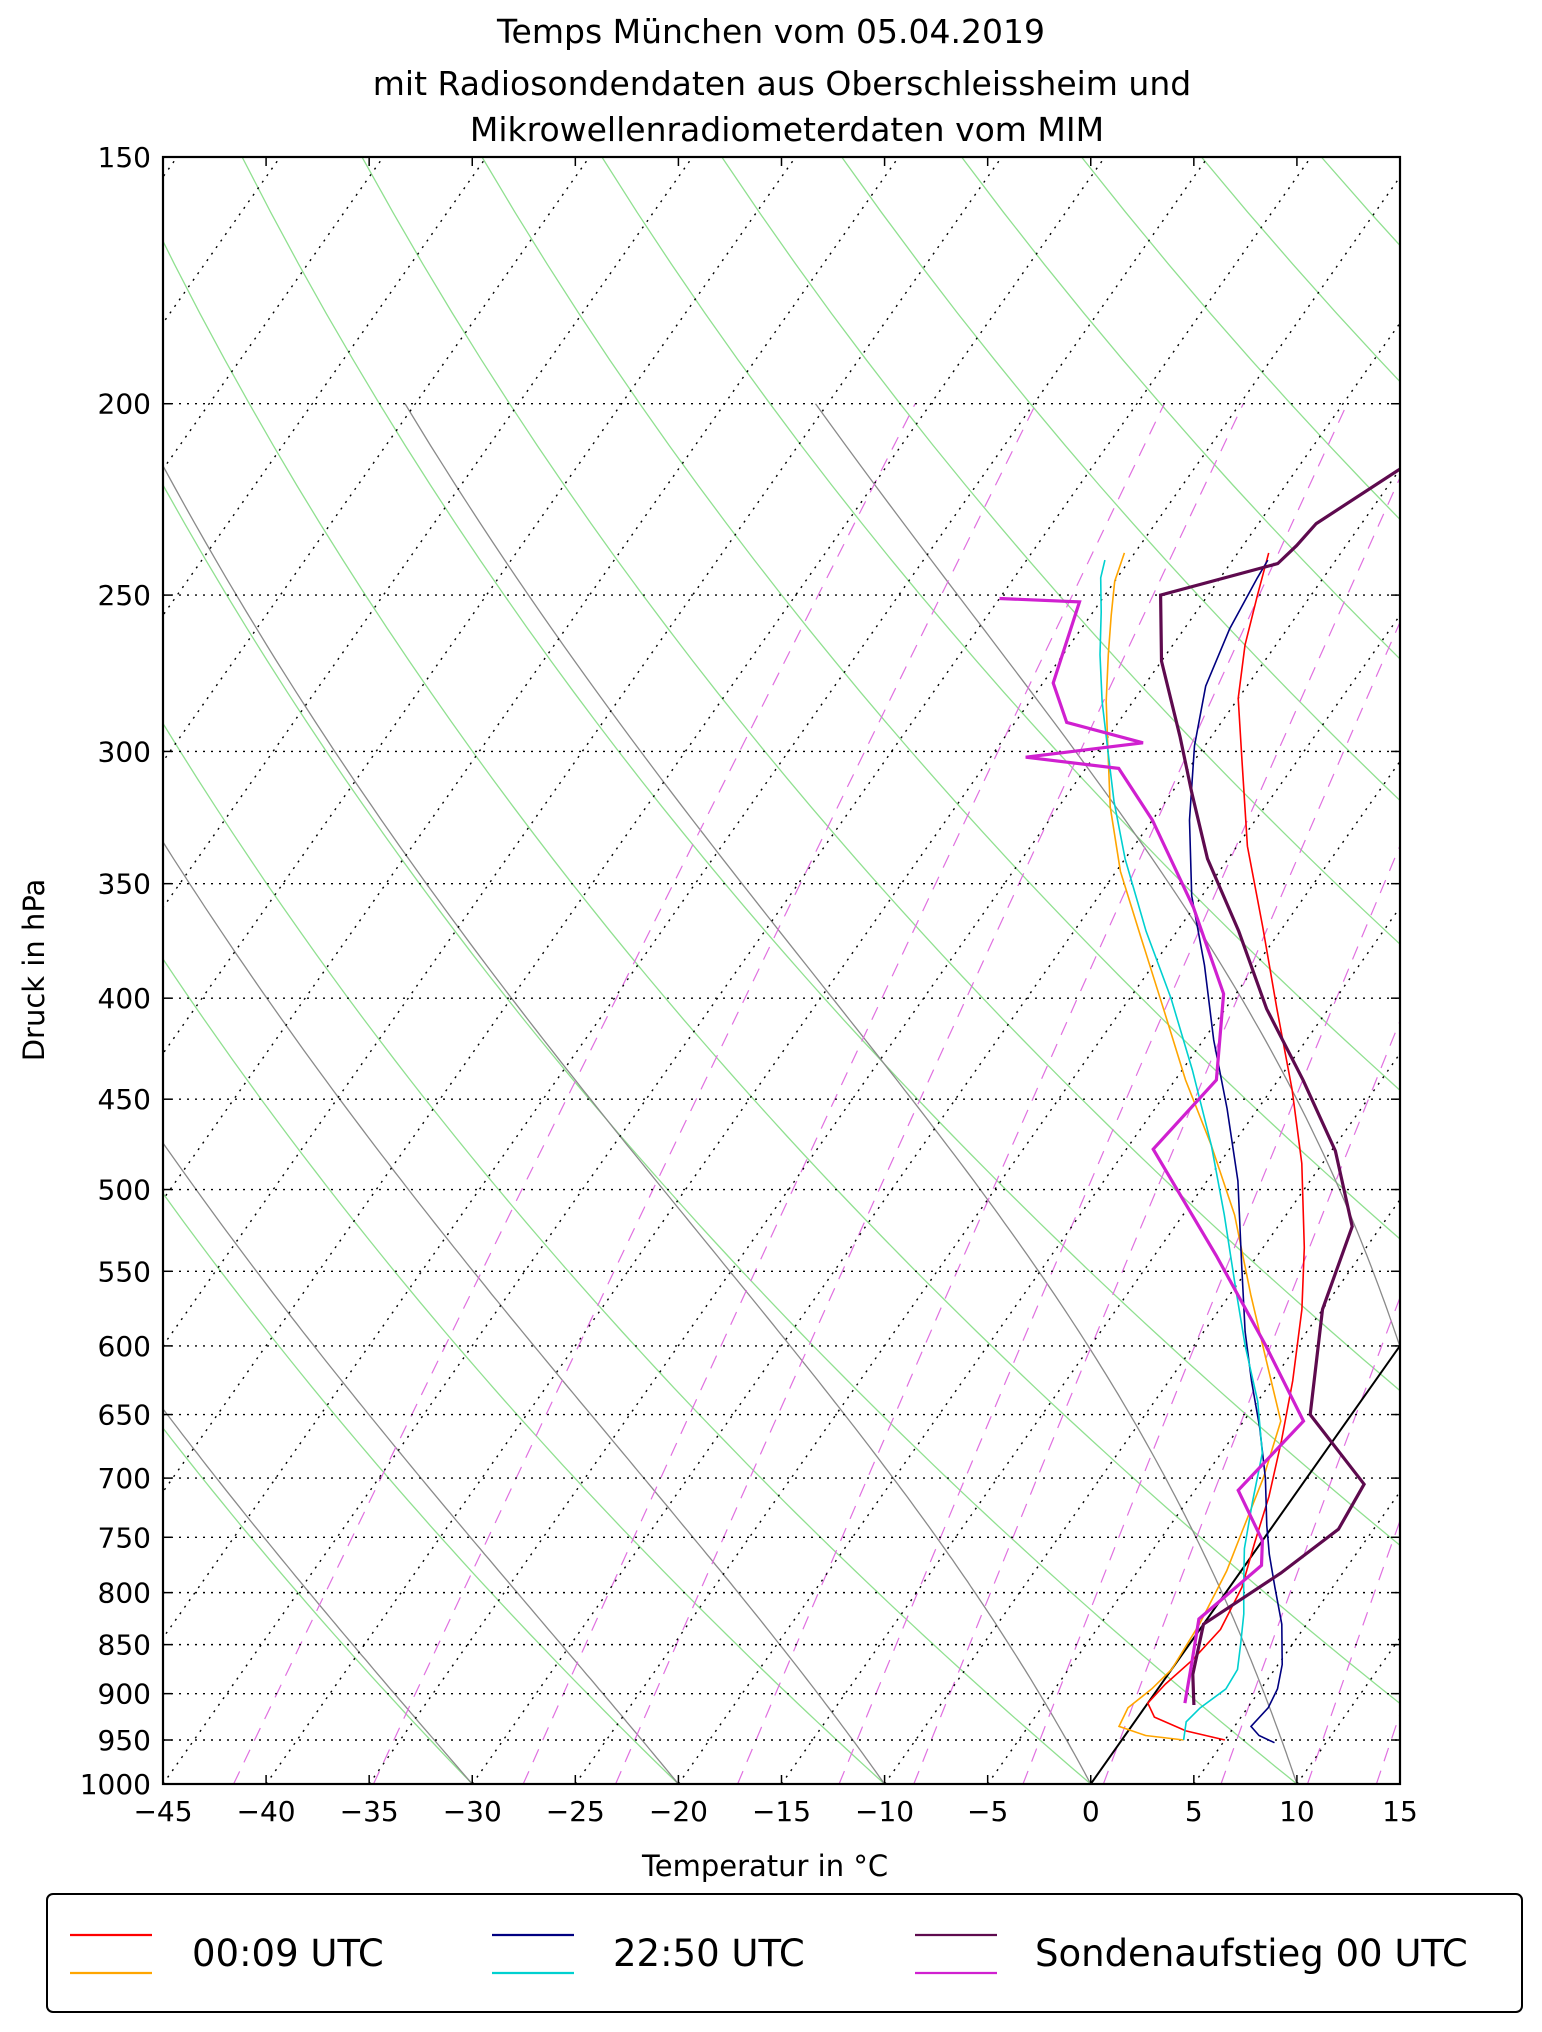 The height and width of the screenshot is (2032, 1542). I want to click on x-axis-label-unit: °C, so click(870, 1866).